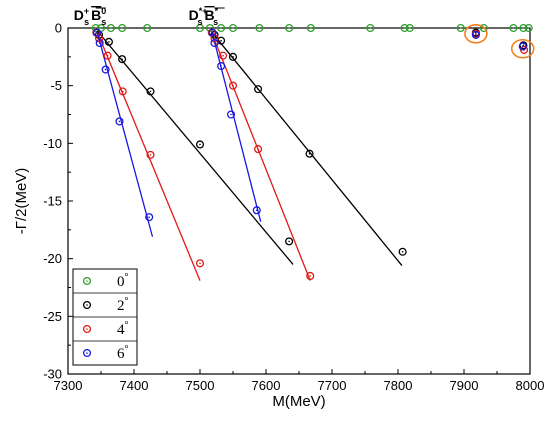 Image resolution: width=550 pixels, height=426 pixels. What do you see at coordinates (52, 316) in the screenshot?
I see `y-tick-label: -25` at bounding box center [52, 316].